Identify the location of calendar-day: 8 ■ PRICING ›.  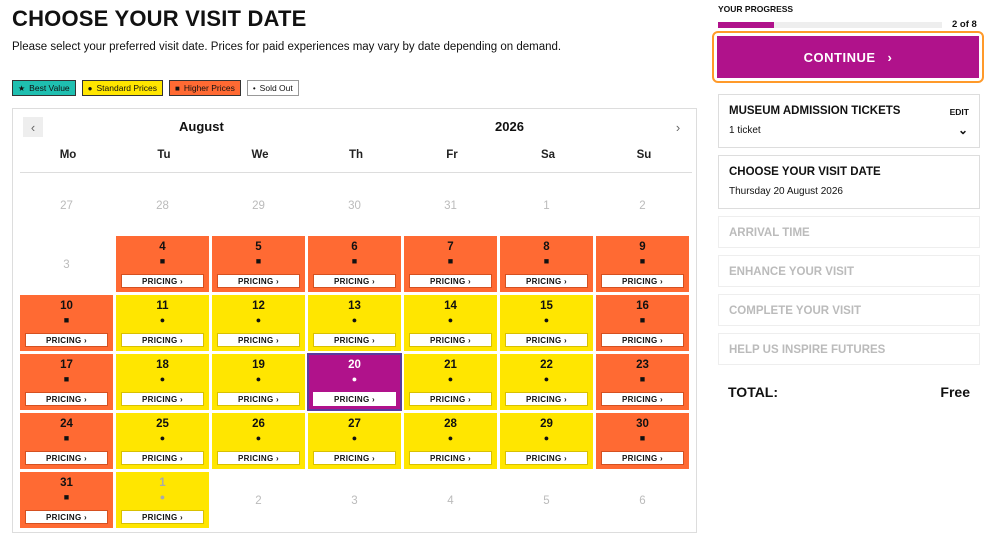
(546, 264).